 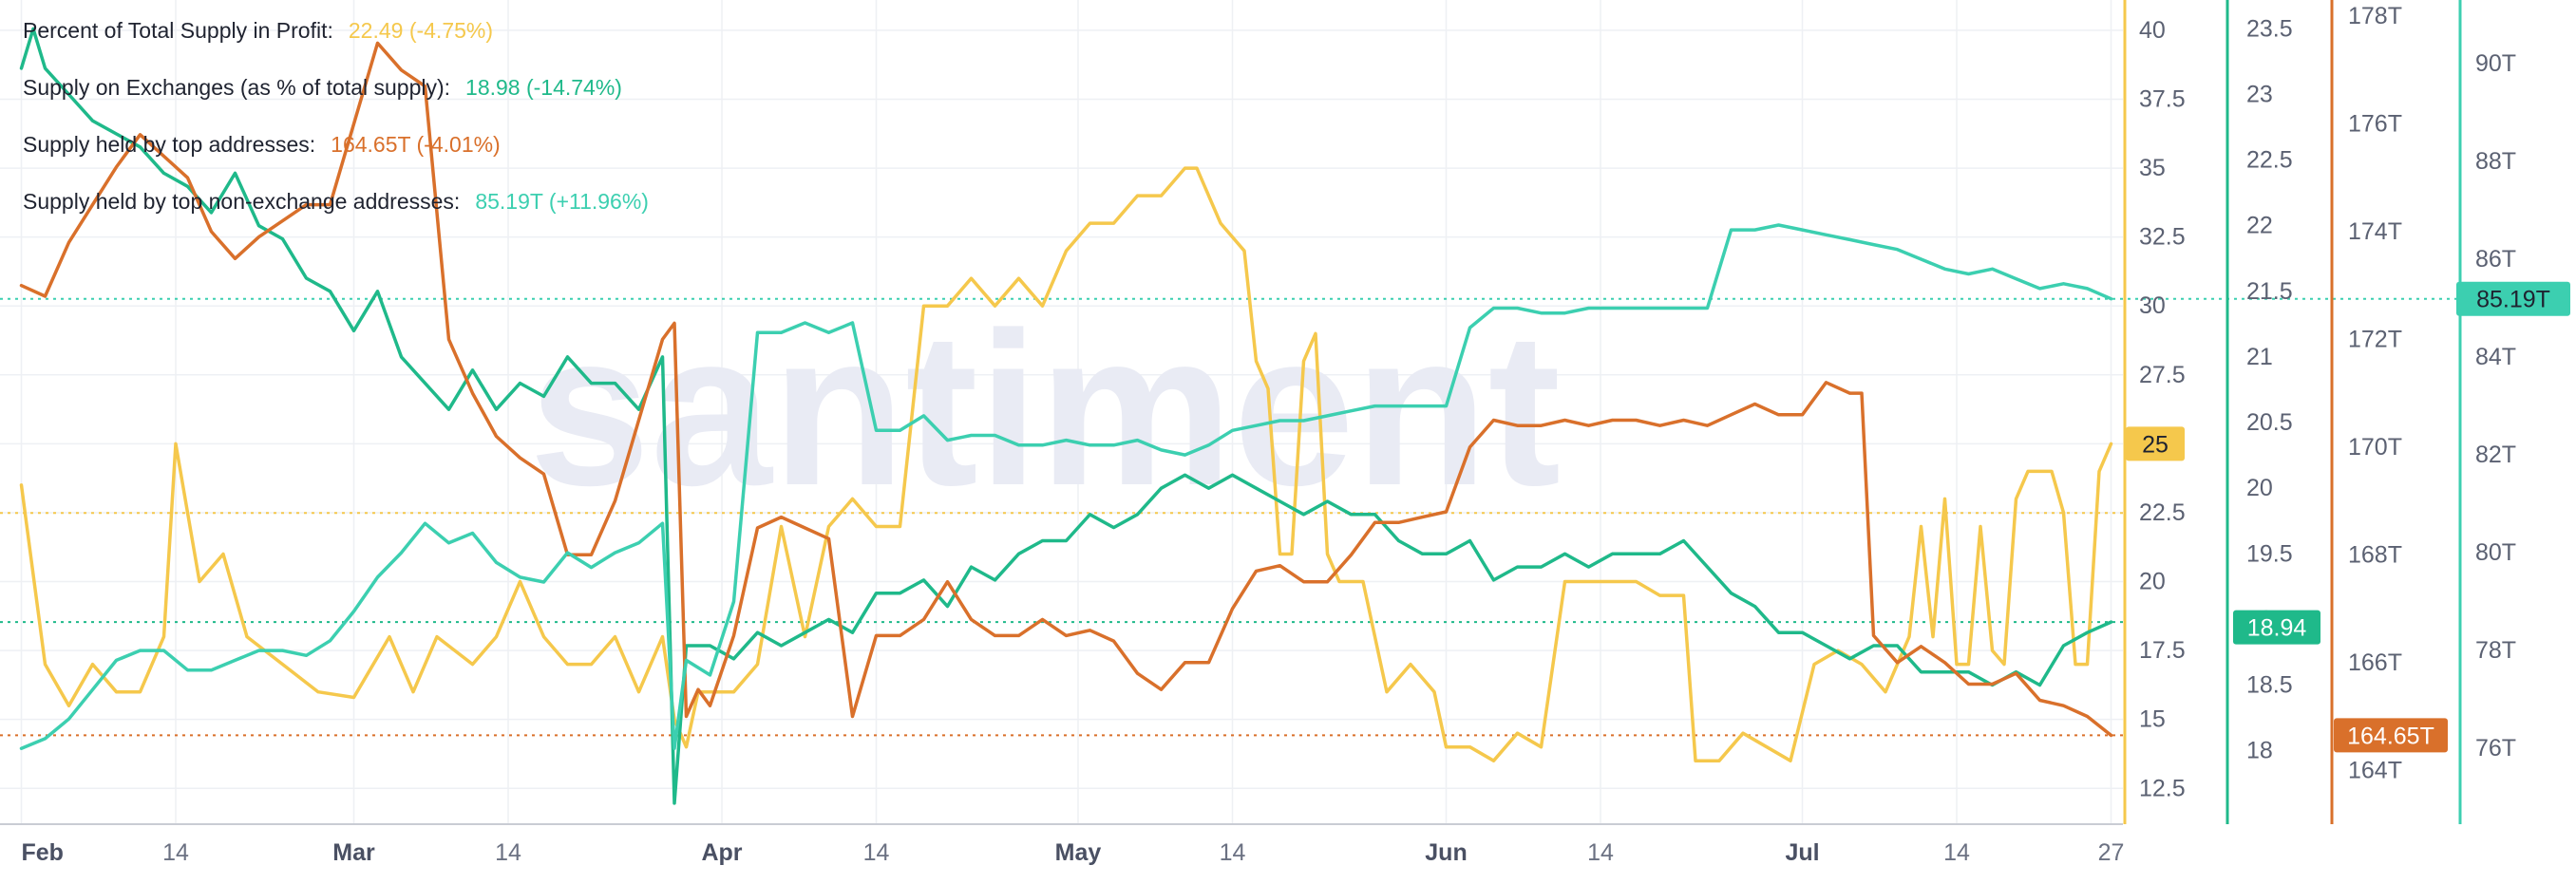 What do you see at coordinates (1045, 409) in the screenshot?
I see `watermark: santiment` at bounding box center [1045, 409].